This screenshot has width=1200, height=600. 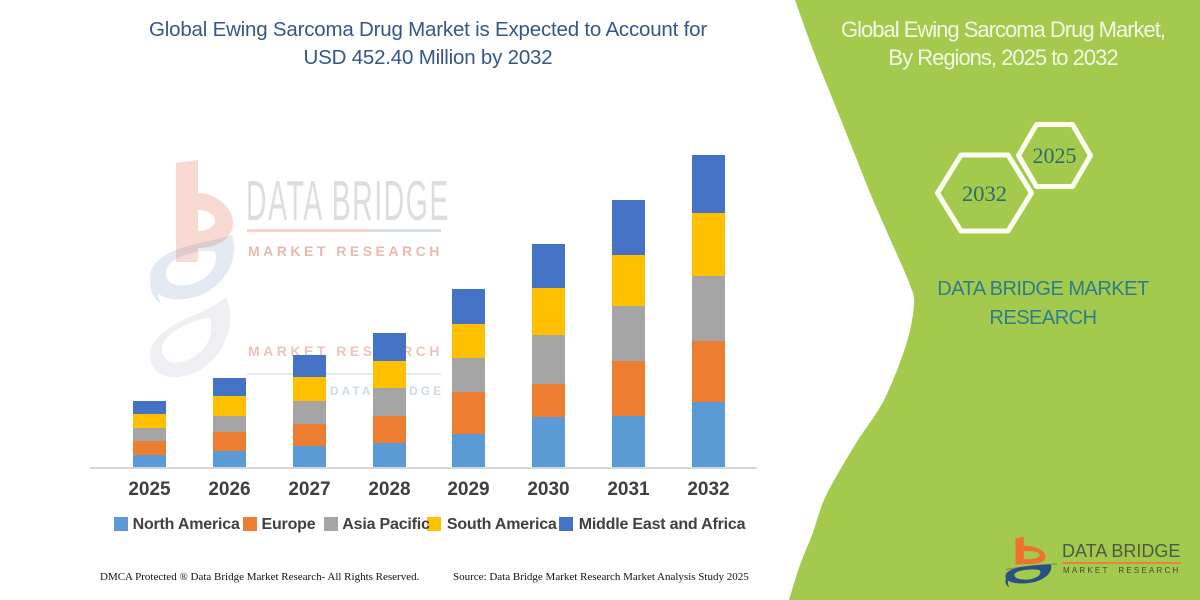 I want to click on svg-text: 2032, so click(x=984, y=193).